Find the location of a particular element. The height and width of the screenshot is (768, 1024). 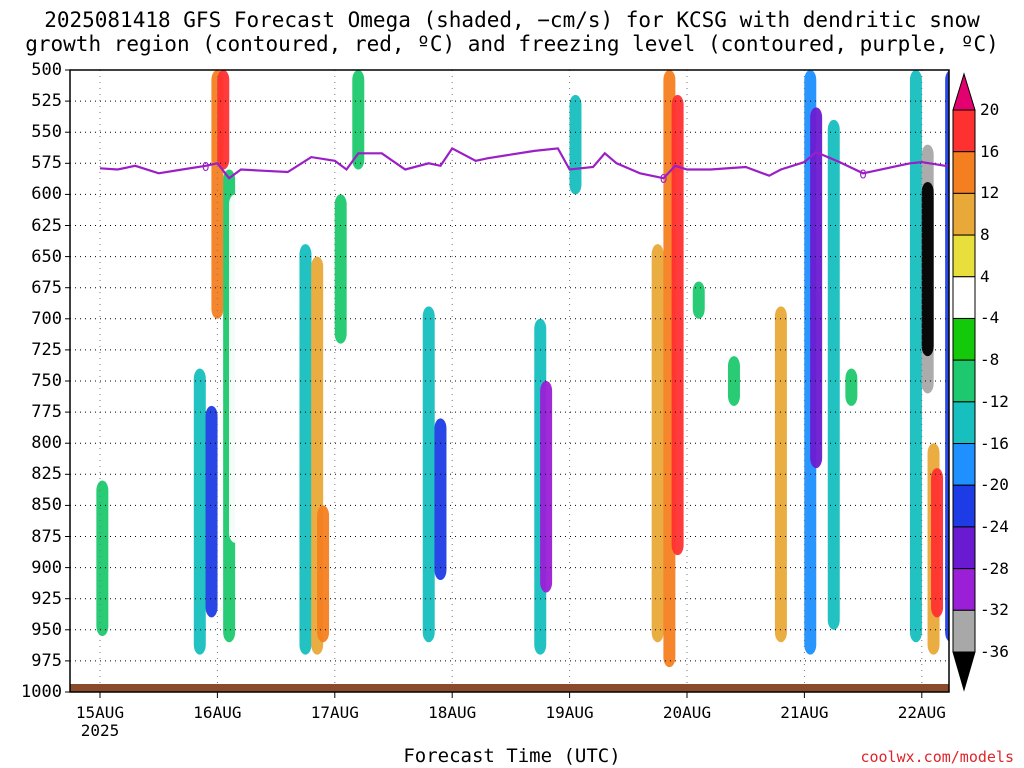

x-tick-label: 17AUG is located at coordinates (334, 712).